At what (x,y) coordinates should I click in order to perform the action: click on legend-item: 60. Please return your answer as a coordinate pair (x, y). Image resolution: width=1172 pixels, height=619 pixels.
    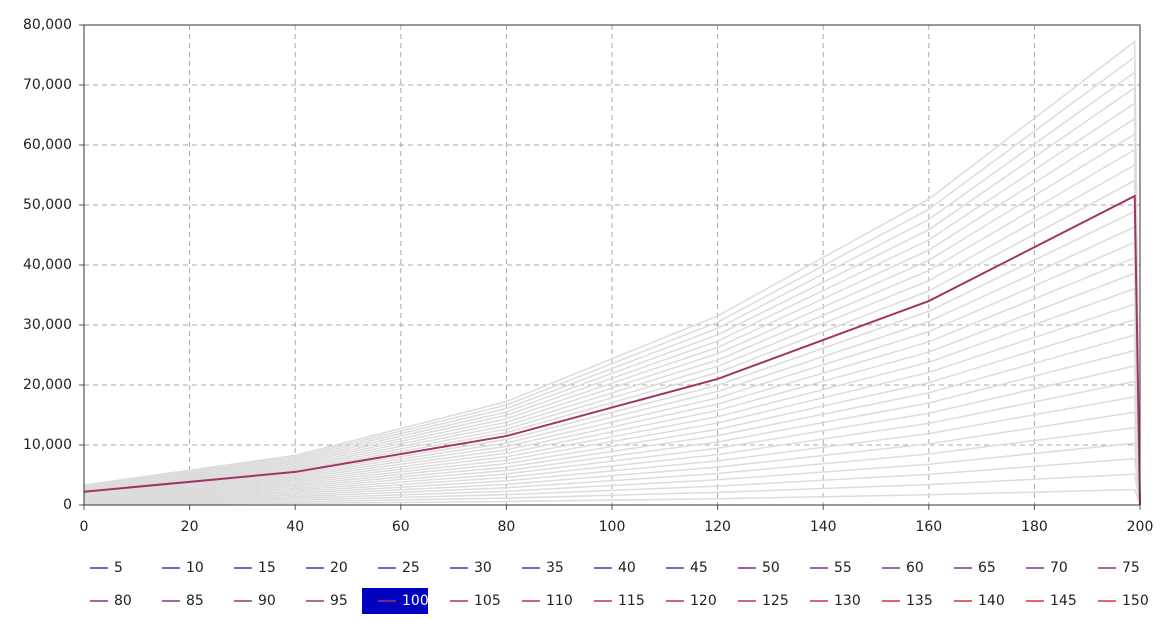
    Looking at the image, I should click on (903, 568).